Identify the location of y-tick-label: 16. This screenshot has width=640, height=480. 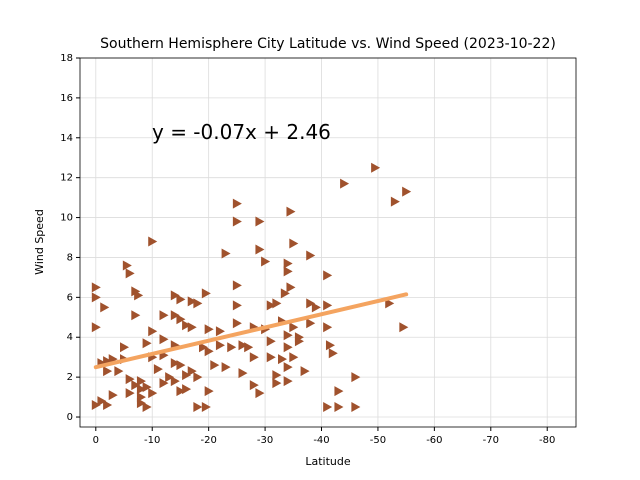
(66, 98).